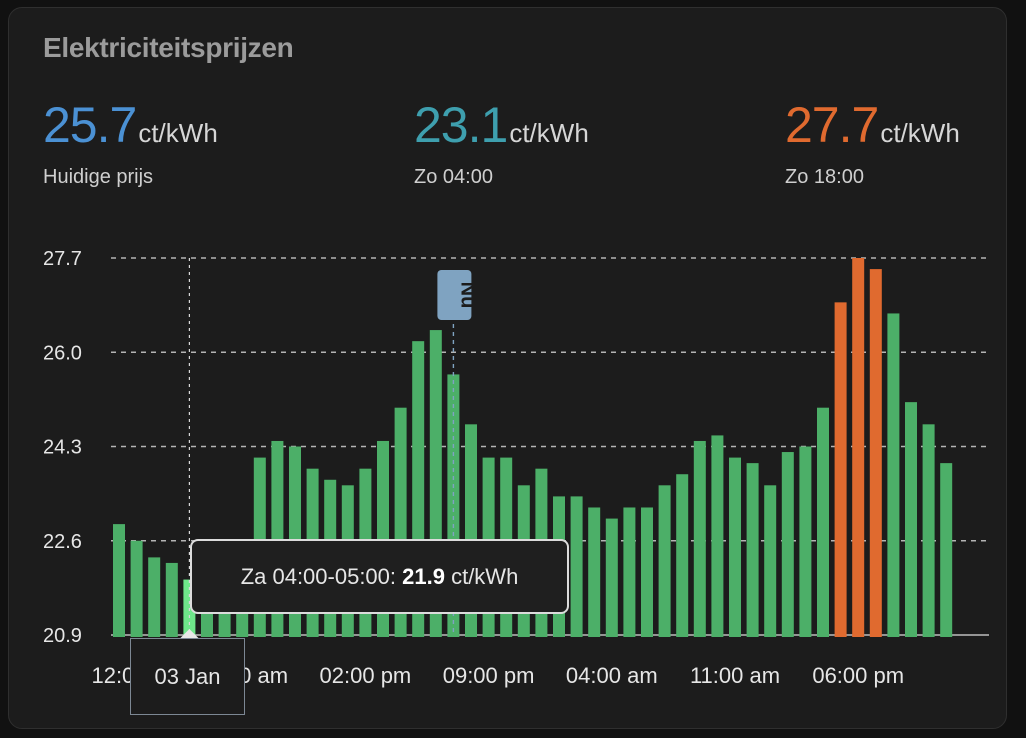  What do you see at coordinates (453, 177) in the screenshot?
I see `stat-lowest-label: Zo 04:00` at bounding box center [453, 177].